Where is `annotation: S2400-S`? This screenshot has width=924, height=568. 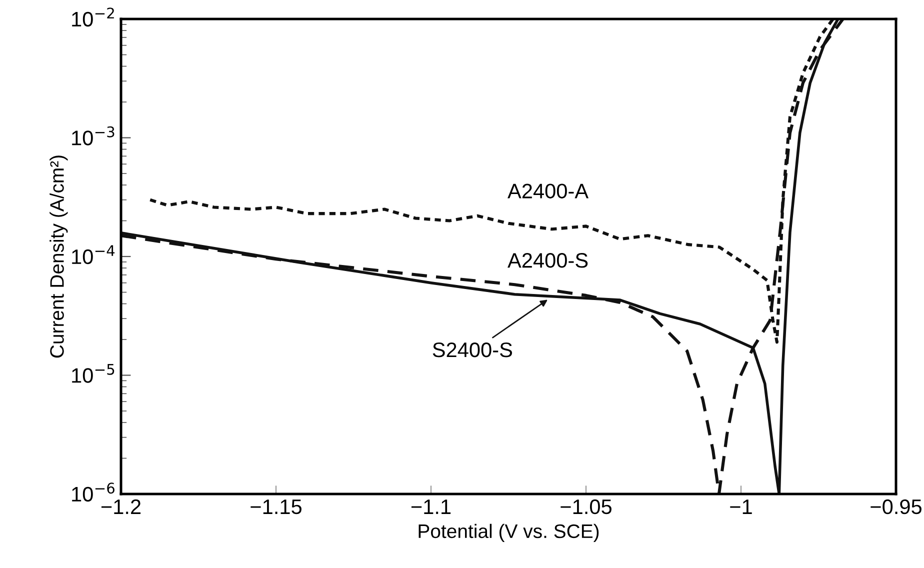
annotation: S2400-S is located at coordinates (472, 350).